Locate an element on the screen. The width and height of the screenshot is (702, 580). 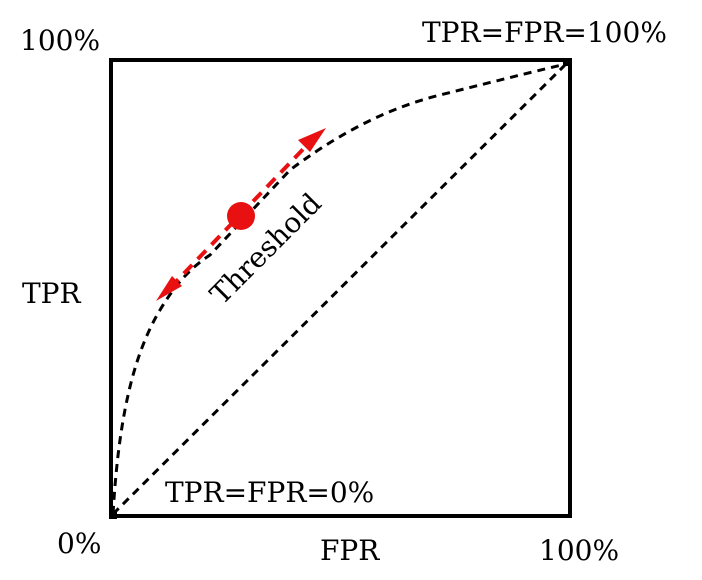
x-axis-label: FPR is located at coordinates (350, 550).